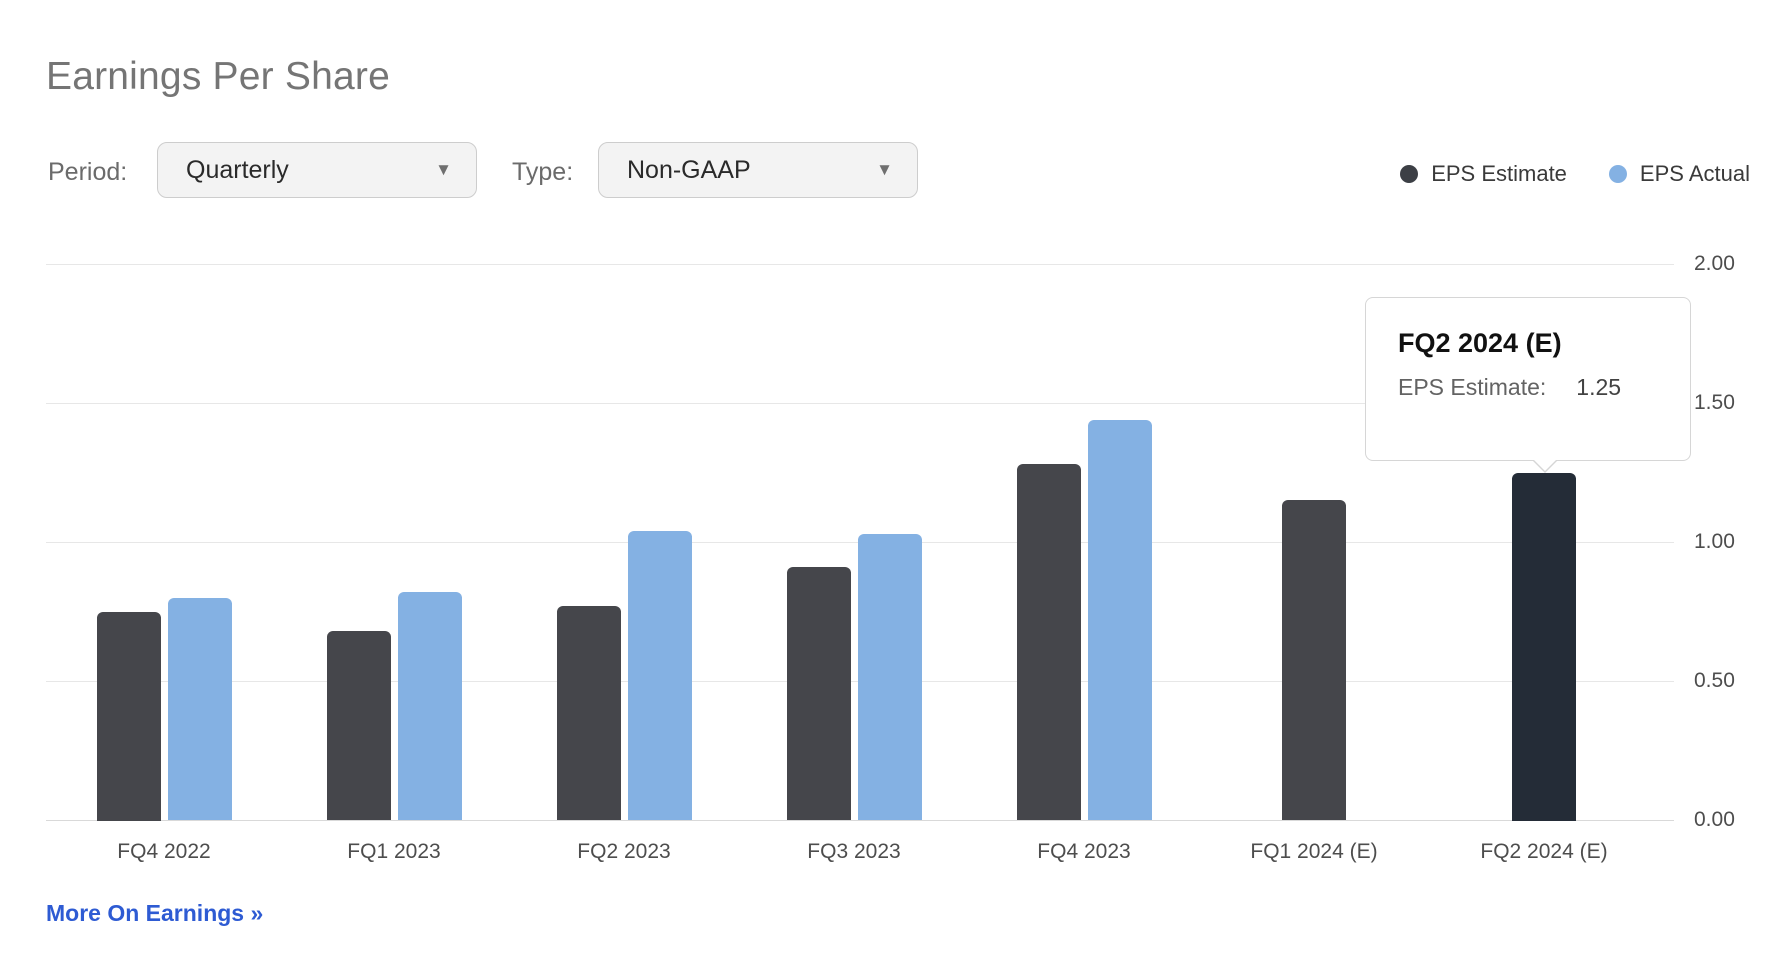 The height and width of the screenshot is (965, 1772). I want to click on bar-eps-estimate-fq3-2023, so click(818, 693).